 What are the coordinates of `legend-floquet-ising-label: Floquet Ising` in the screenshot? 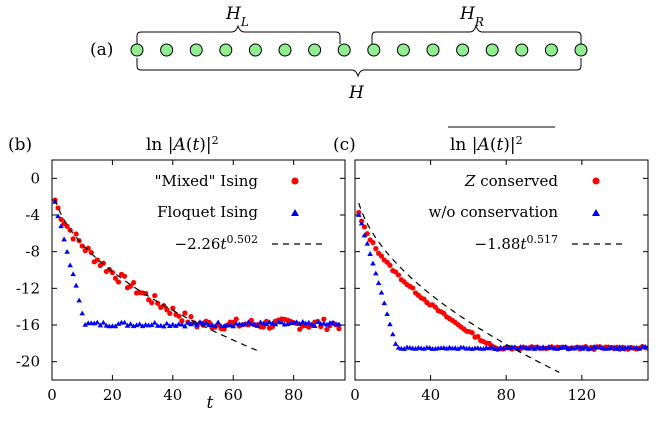 It's located at (207, 212).